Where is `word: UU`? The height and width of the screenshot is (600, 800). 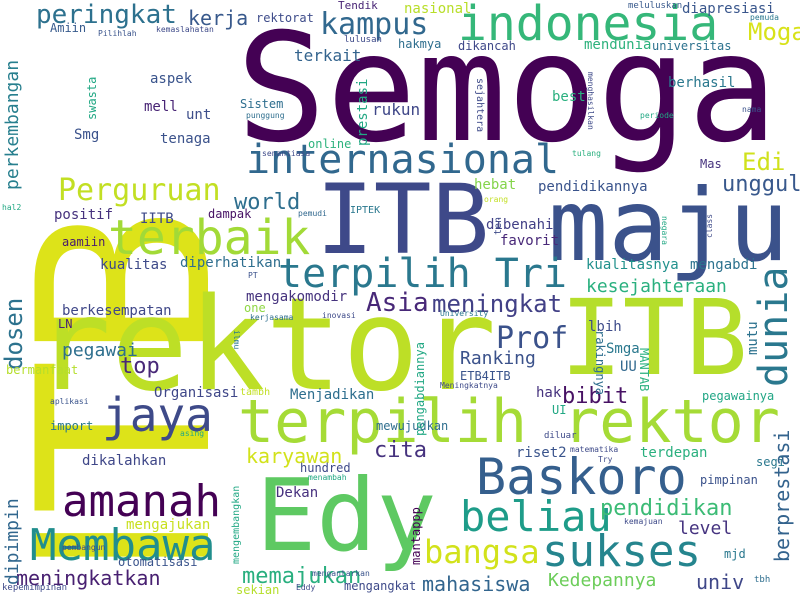 word: UU is located at coordinates (628, 367).